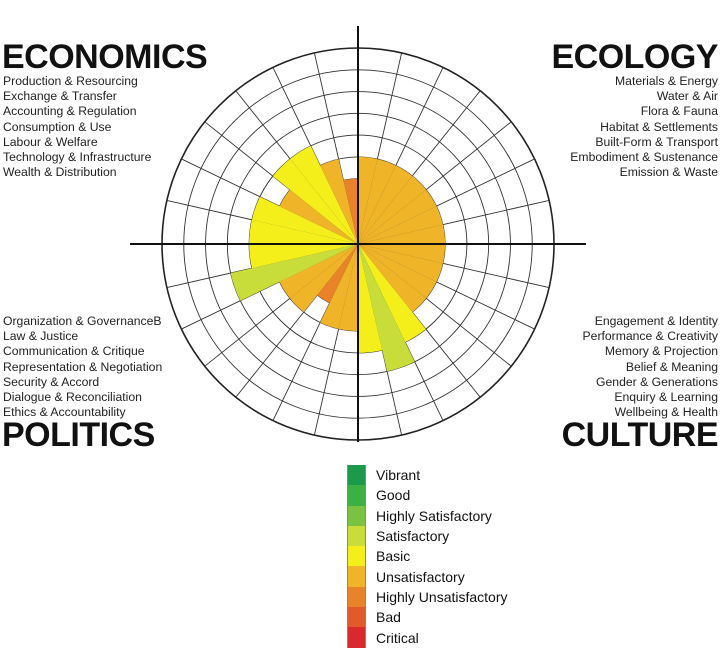 The height and width of the screenshot is (655, 722). I want to click on economics-item: Production & Resourcing, so click(70, 81).